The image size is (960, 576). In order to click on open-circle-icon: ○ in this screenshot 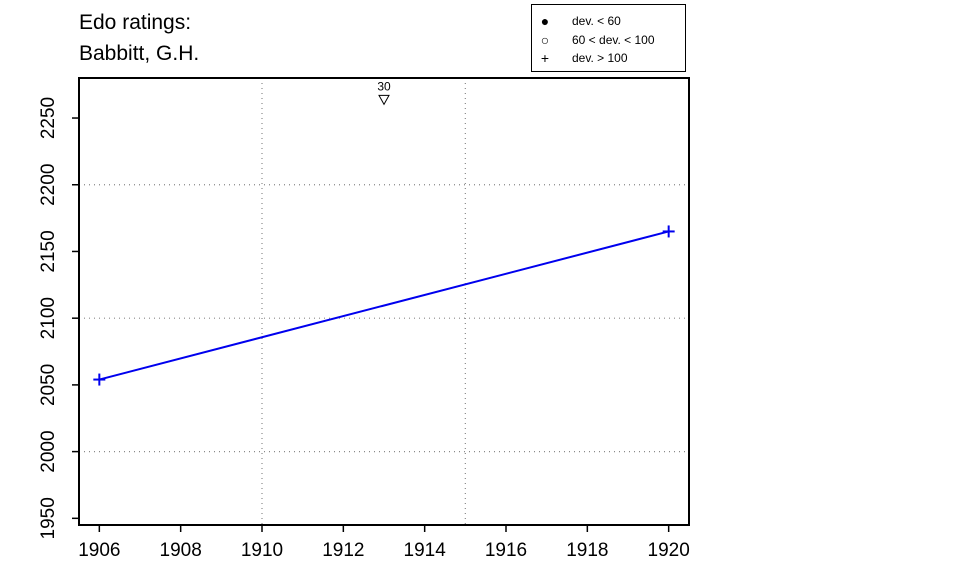, I will do `click(545, 40)`.